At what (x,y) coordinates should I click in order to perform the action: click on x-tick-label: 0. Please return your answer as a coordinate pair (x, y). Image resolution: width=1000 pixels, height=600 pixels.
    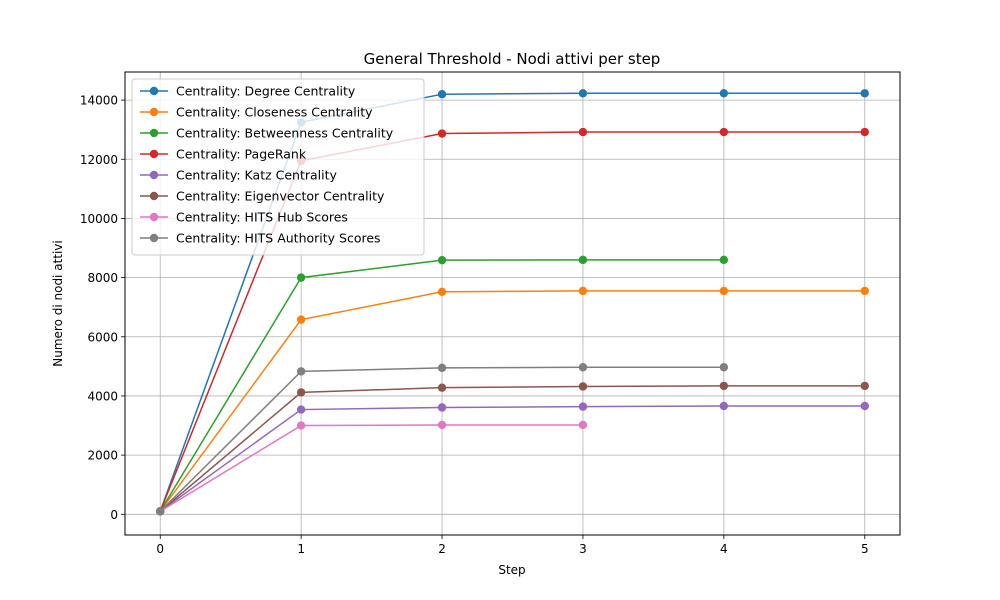
    Looking at the image, I should click on (160, 549).